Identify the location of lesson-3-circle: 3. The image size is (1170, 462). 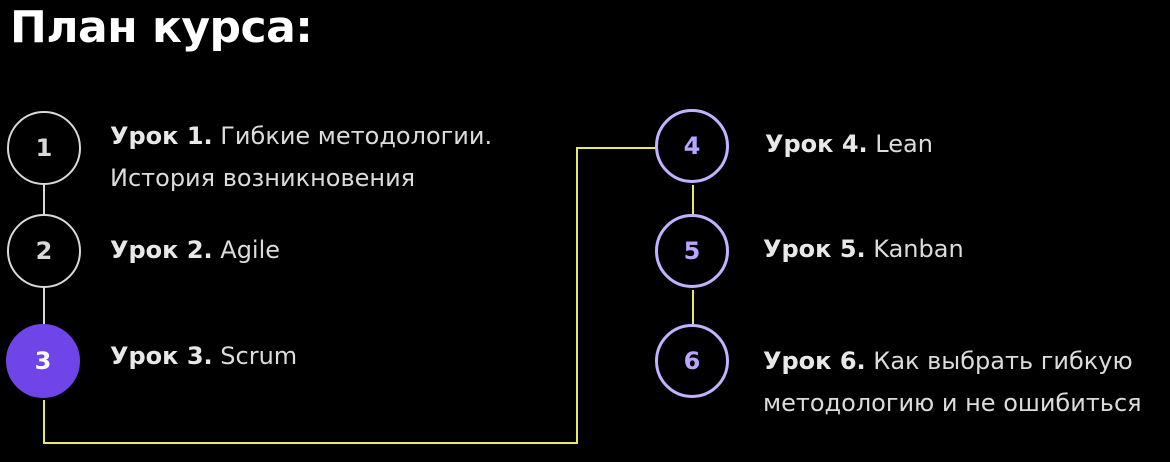
(43, 361).